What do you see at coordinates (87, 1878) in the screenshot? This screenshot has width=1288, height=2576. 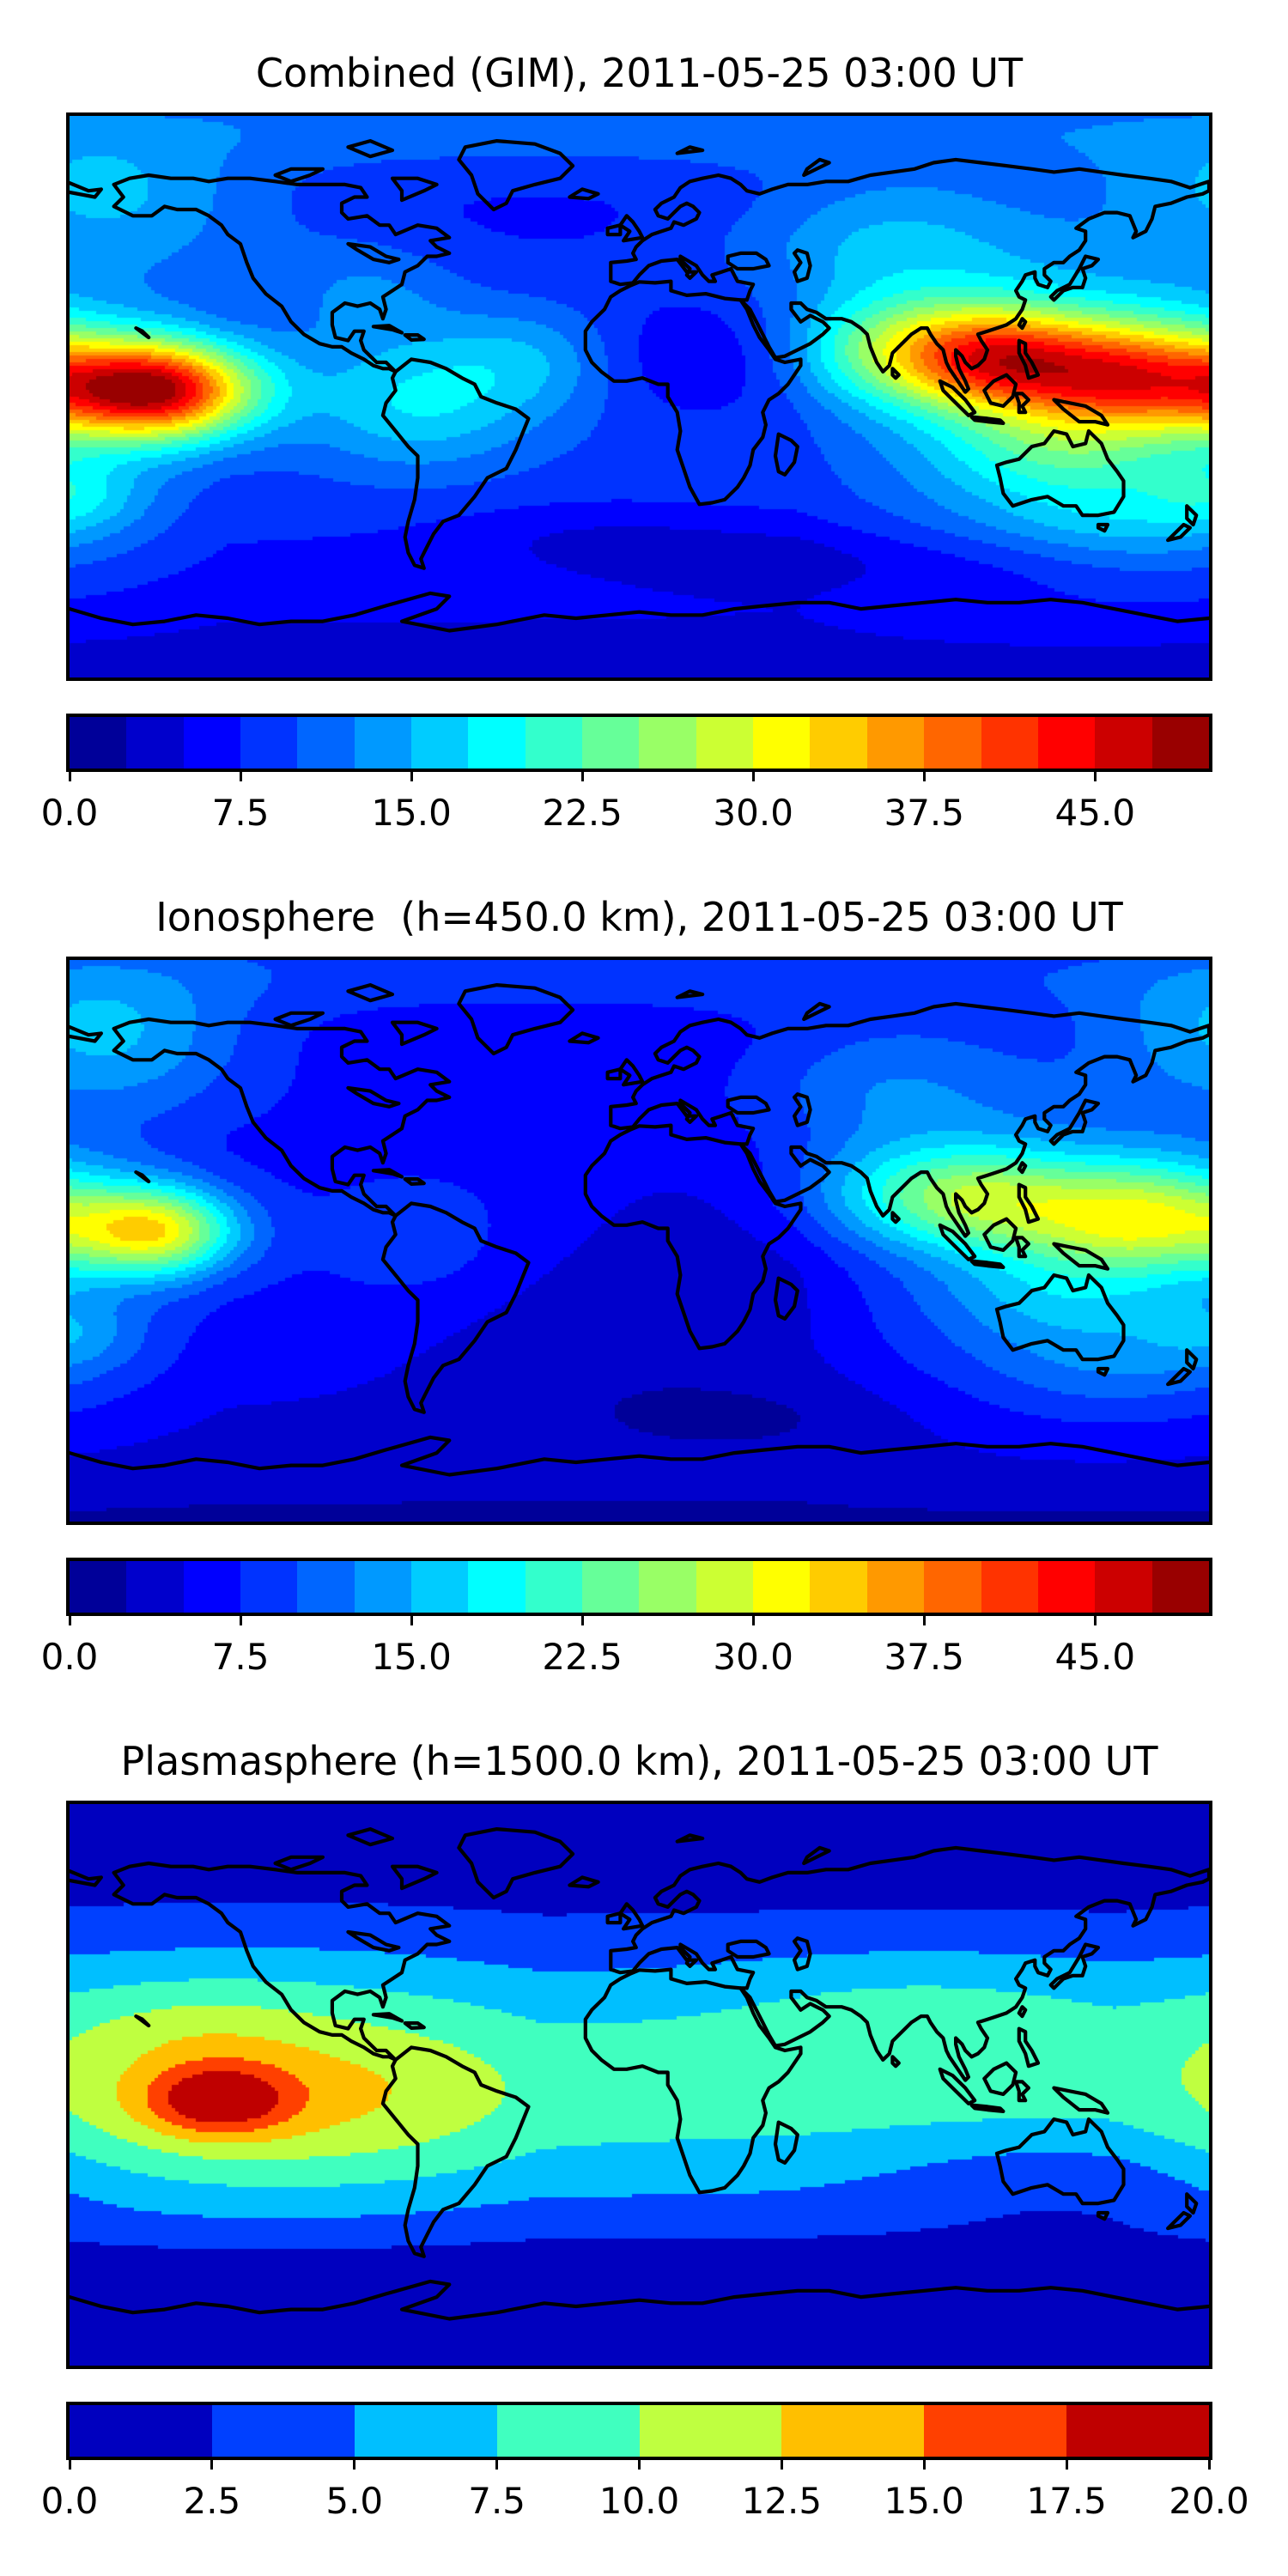 I see `coastline-chukotka-west-of-dateline` at bounding box center [87, 1878].